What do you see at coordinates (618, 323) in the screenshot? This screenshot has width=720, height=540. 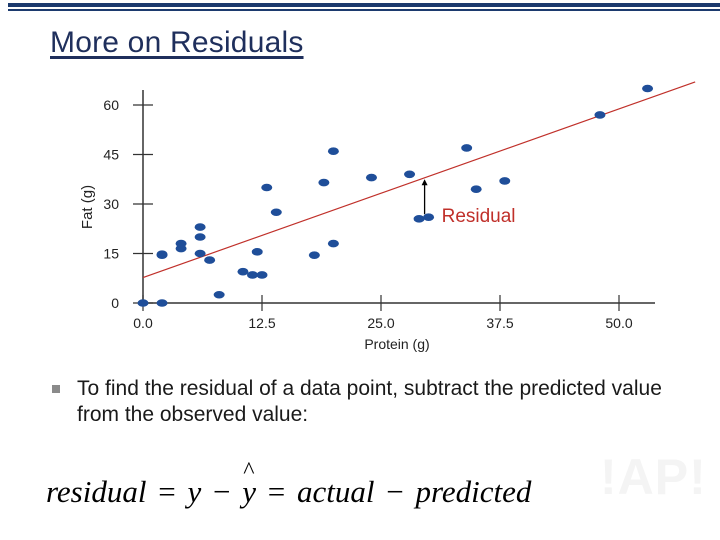 I see `x-tick-label: 50.0` at bounding box center [618, 323].